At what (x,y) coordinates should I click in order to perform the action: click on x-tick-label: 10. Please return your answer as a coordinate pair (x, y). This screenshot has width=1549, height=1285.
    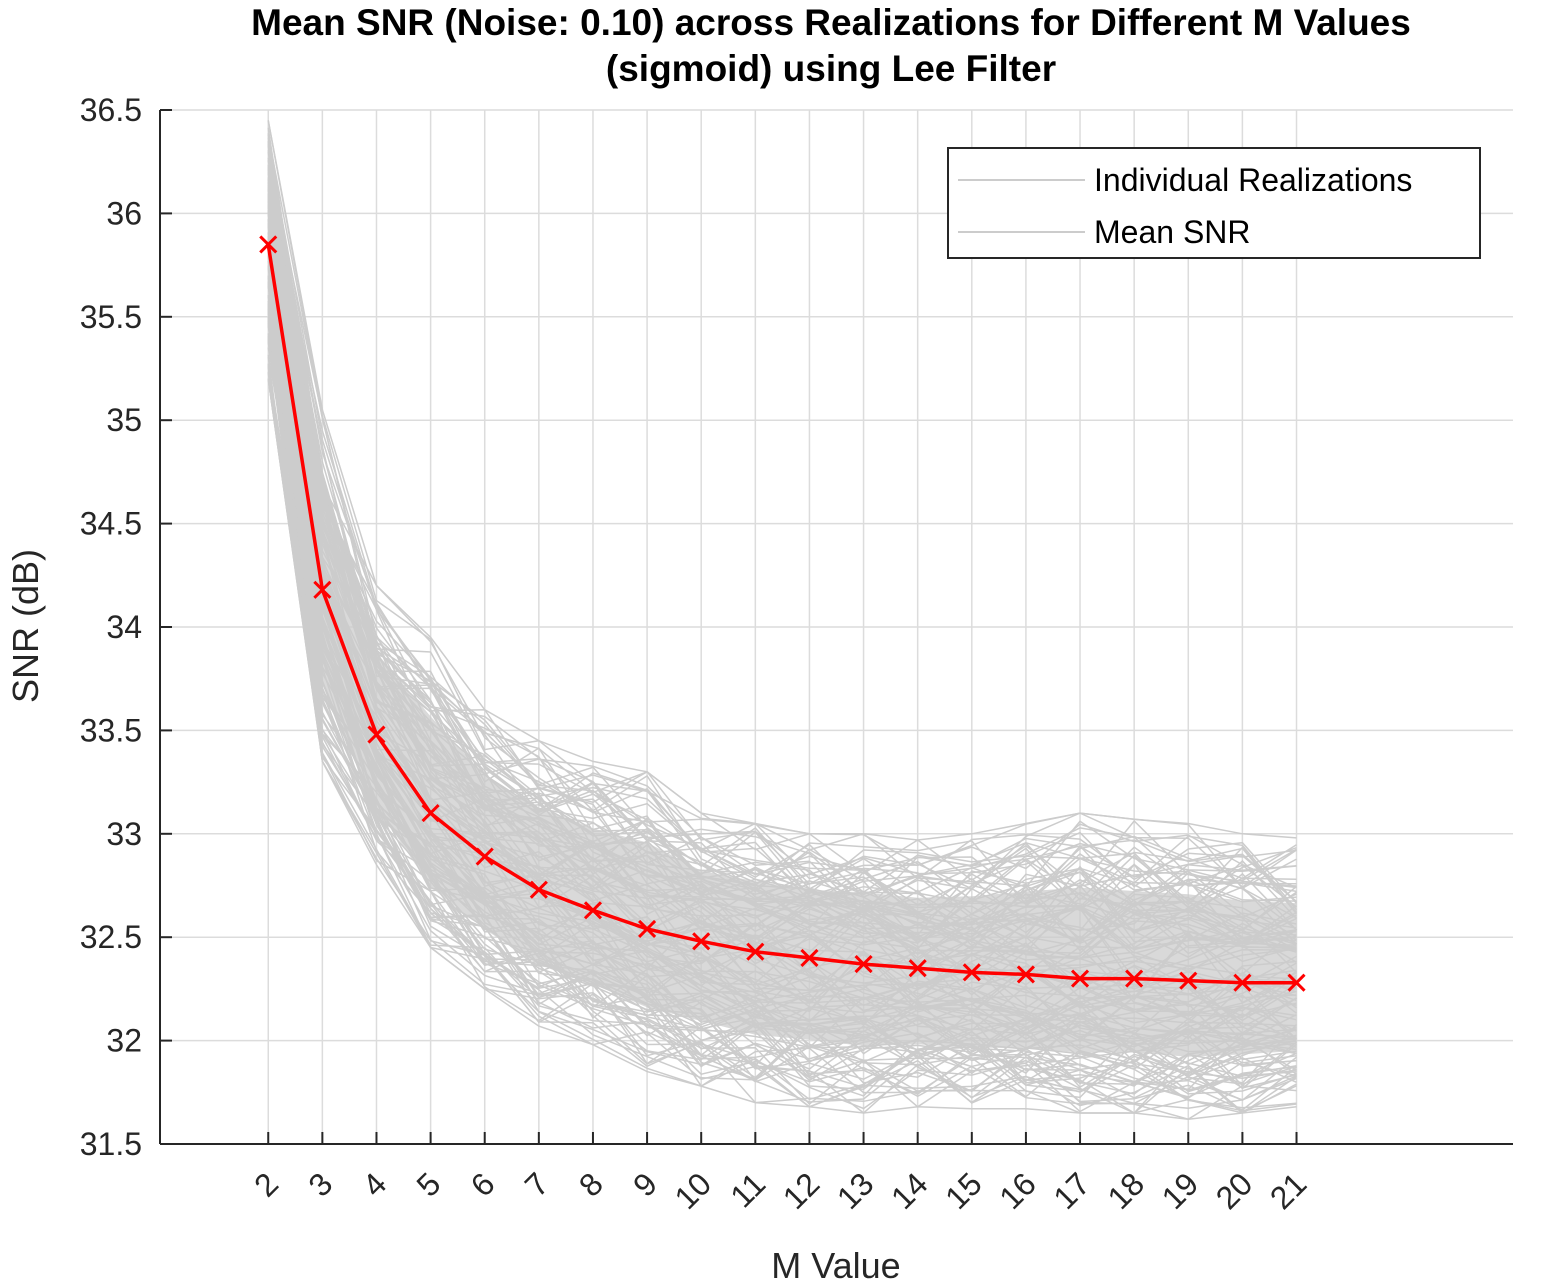
    Looking at the image, I should click on (693, 1190).